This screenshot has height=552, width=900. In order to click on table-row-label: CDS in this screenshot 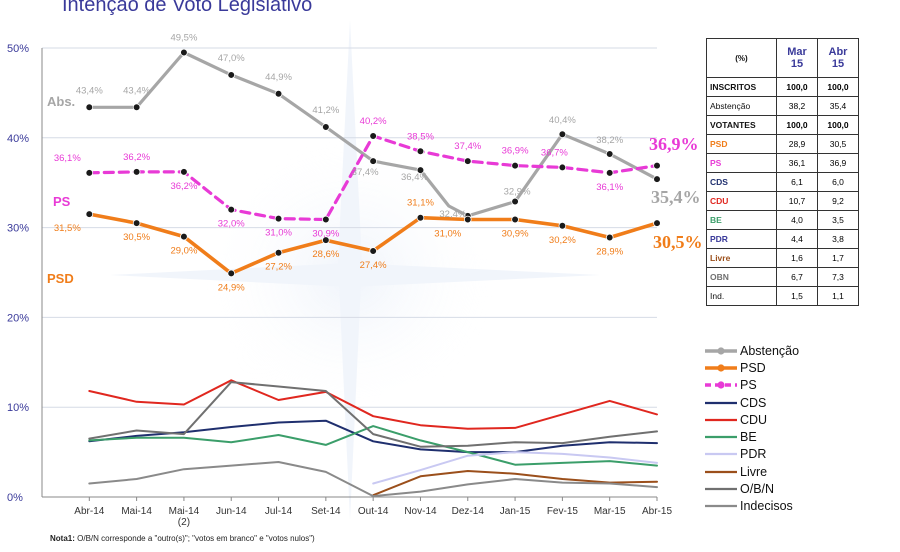, I will do `click(741, 182)`.